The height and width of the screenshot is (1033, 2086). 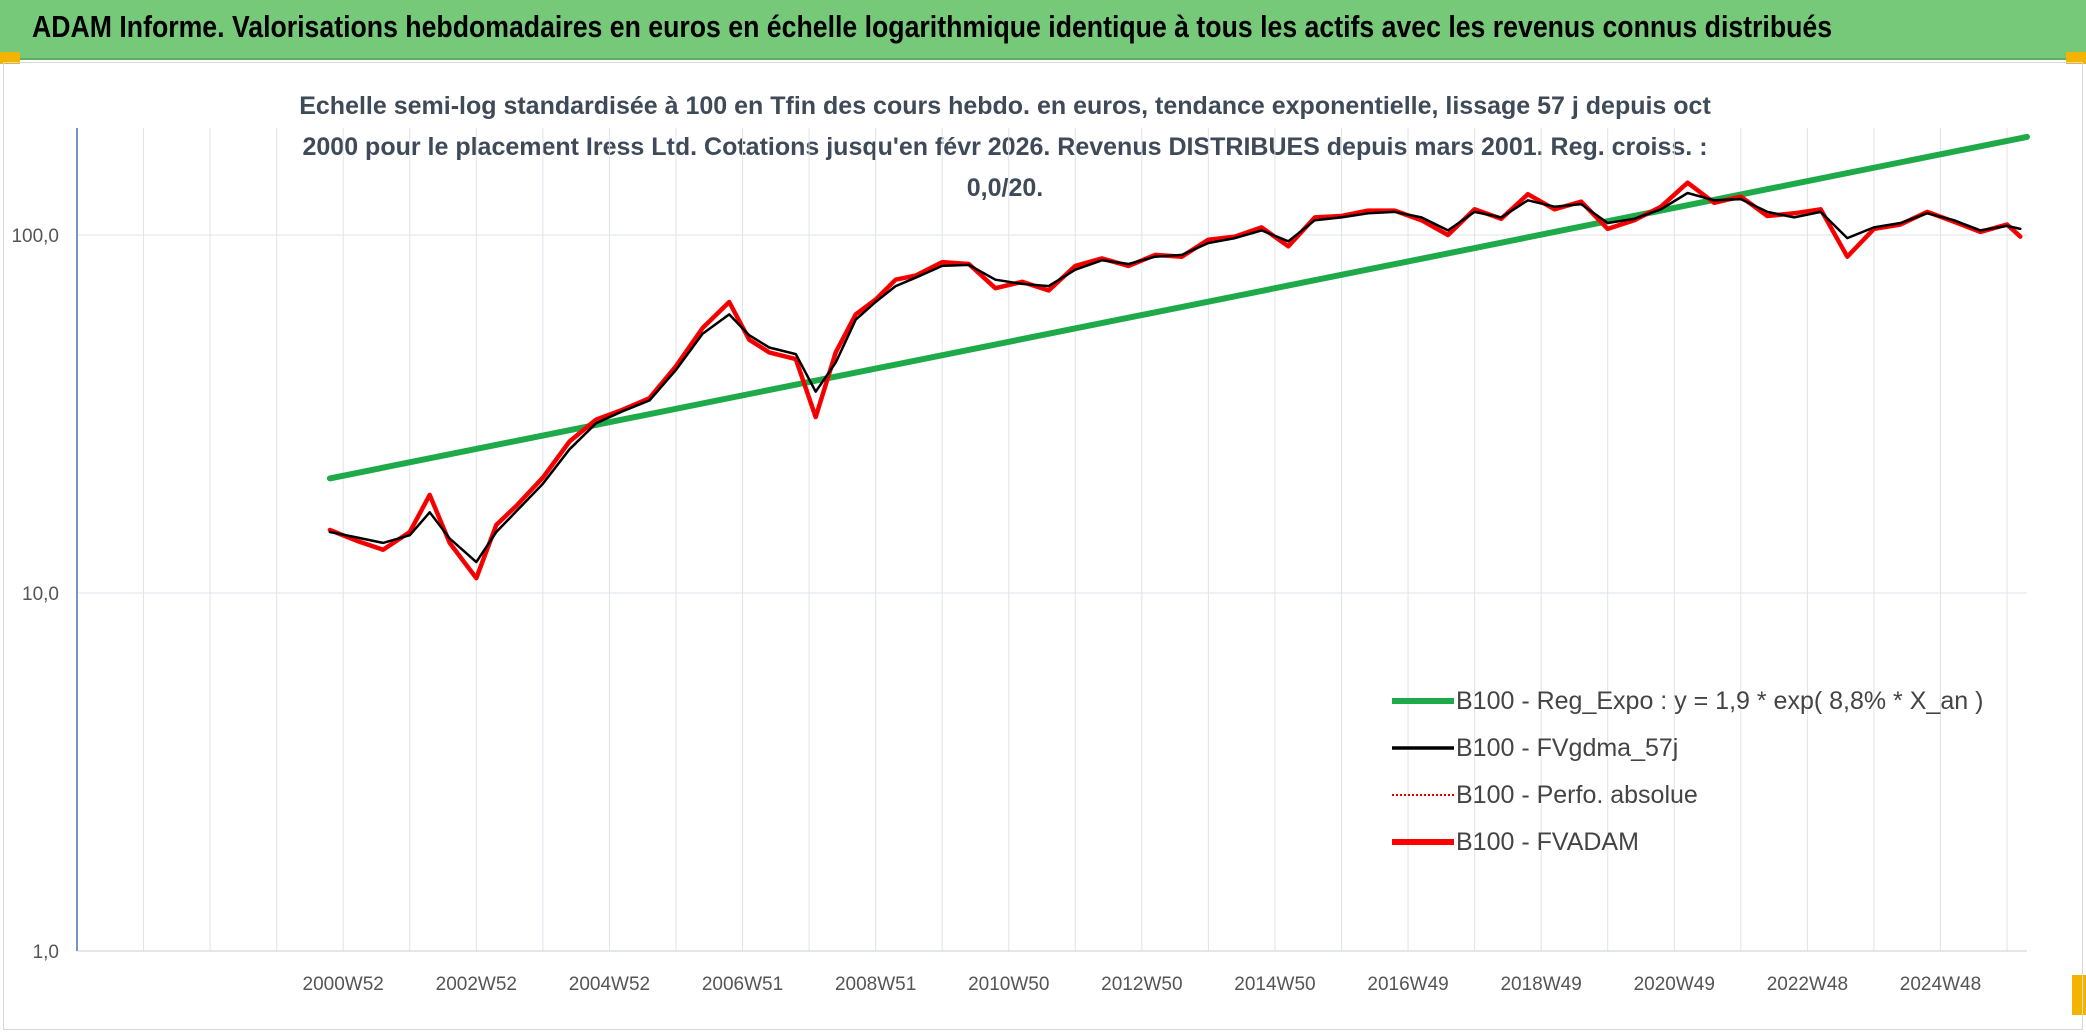 What do you see at coordinates (1540, 984) in the screenshot?
I see `x-tick-label: 2018W49` at bounding box center [1540, 984].